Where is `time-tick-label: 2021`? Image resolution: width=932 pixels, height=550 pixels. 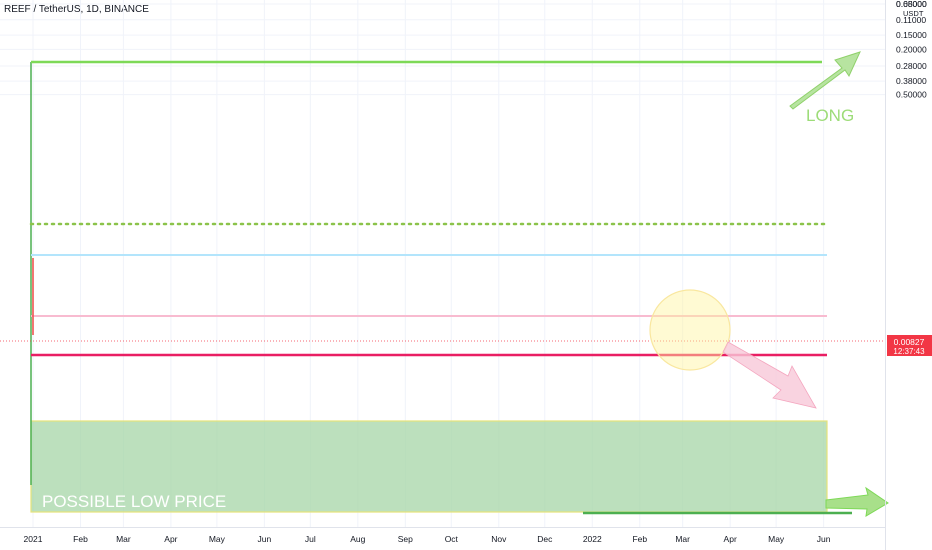
time-tick-label: 2021 is located at coordinates (33, 539).